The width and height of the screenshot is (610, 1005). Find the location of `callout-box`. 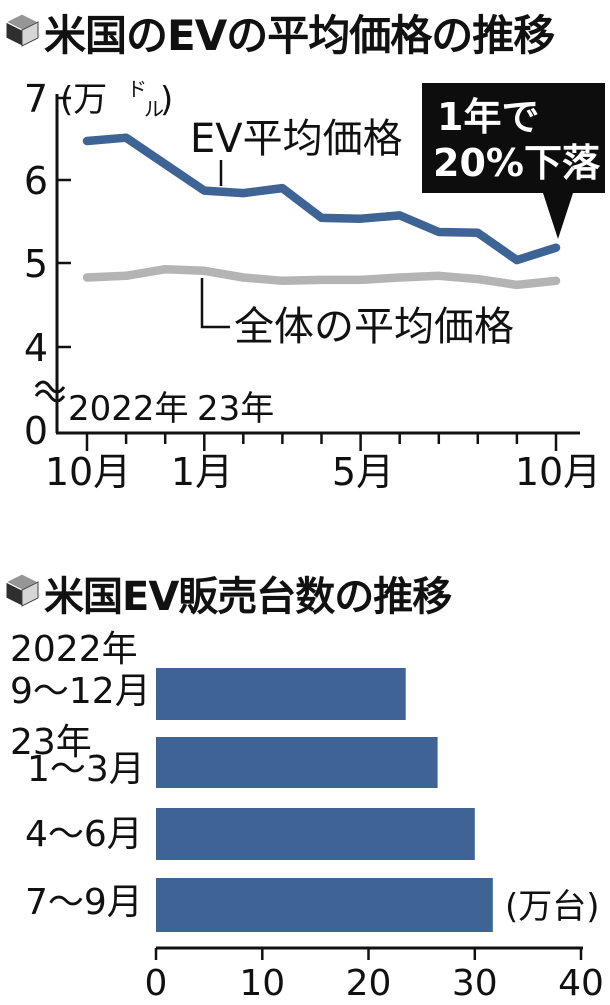

callout-box is located at coordinates (513, 138).